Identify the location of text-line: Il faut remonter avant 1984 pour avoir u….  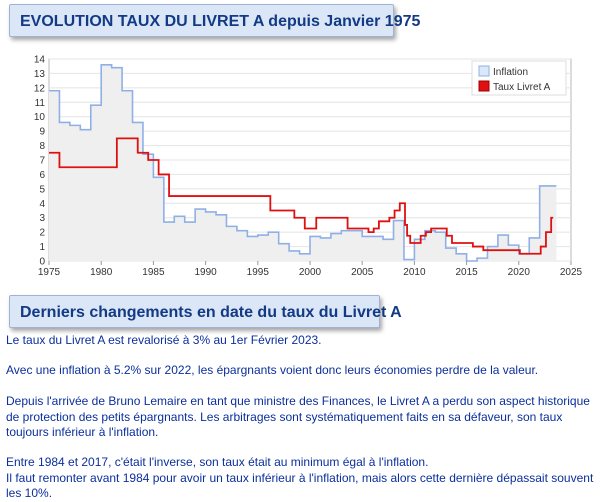
(300, 477).